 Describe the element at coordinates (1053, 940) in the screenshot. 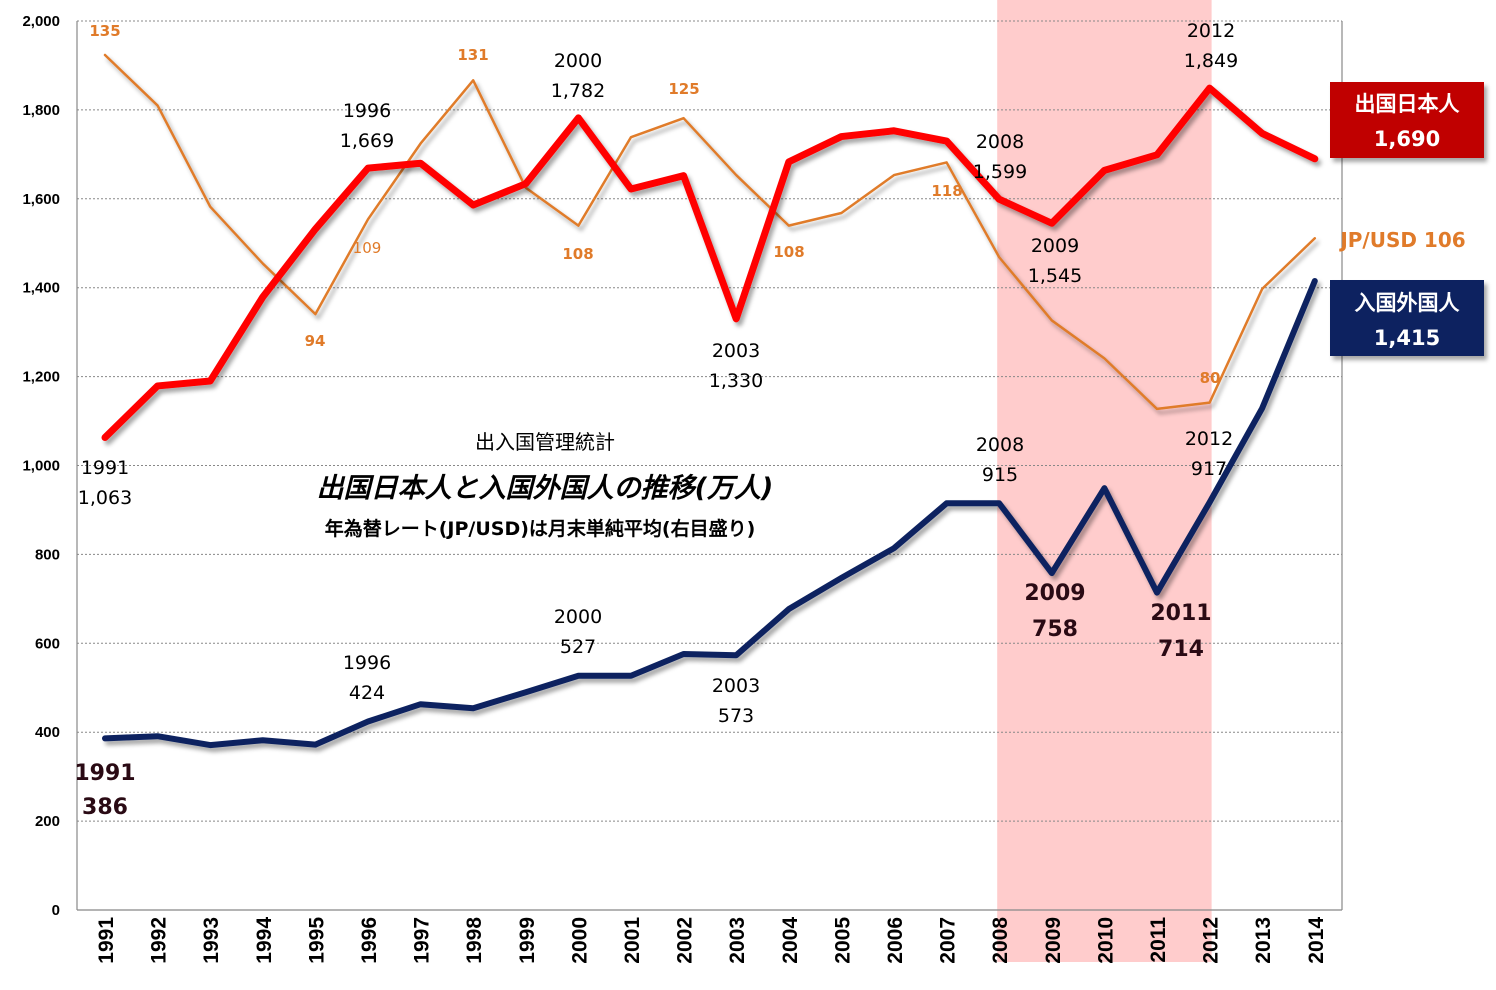

I see `x-tick-label: 2009` at that location.